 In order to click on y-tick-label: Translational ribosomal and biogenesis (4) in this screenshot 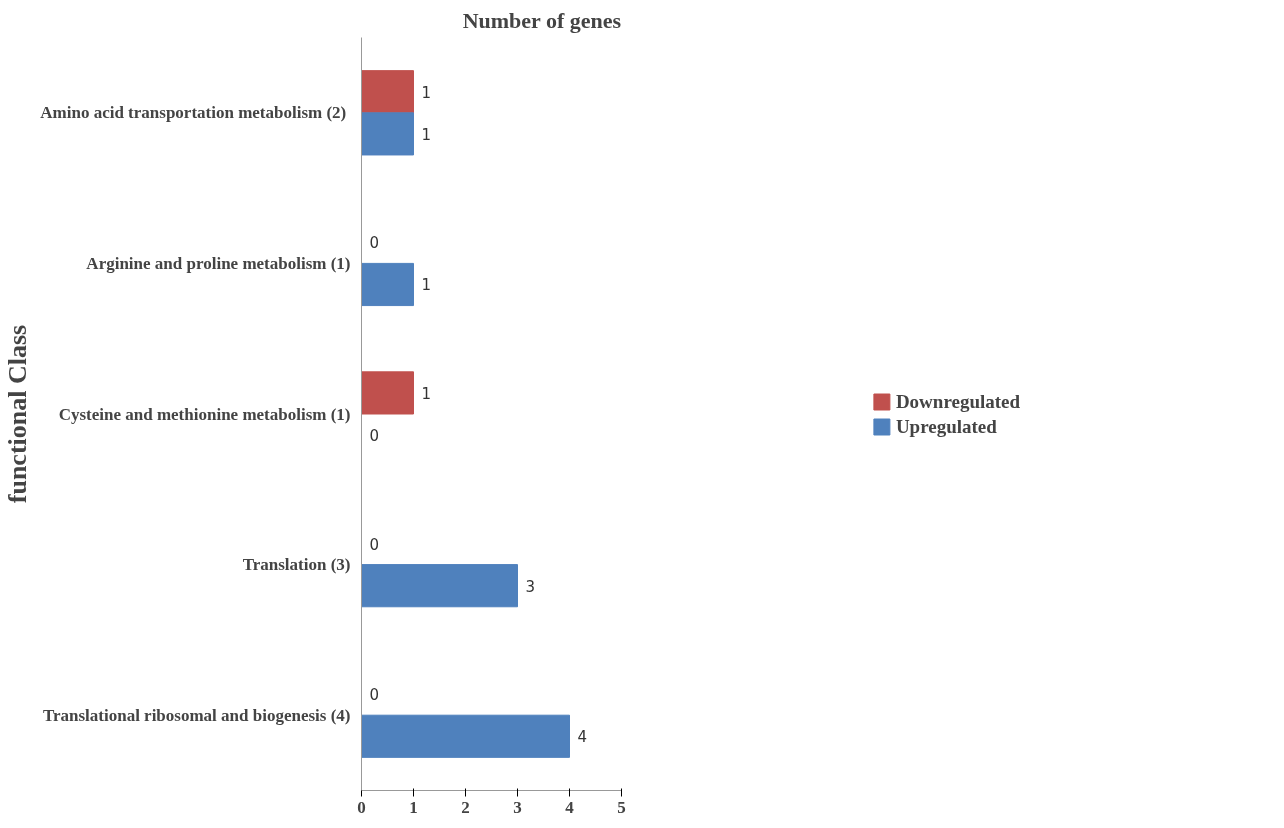, I will do `click(196, 715)`.